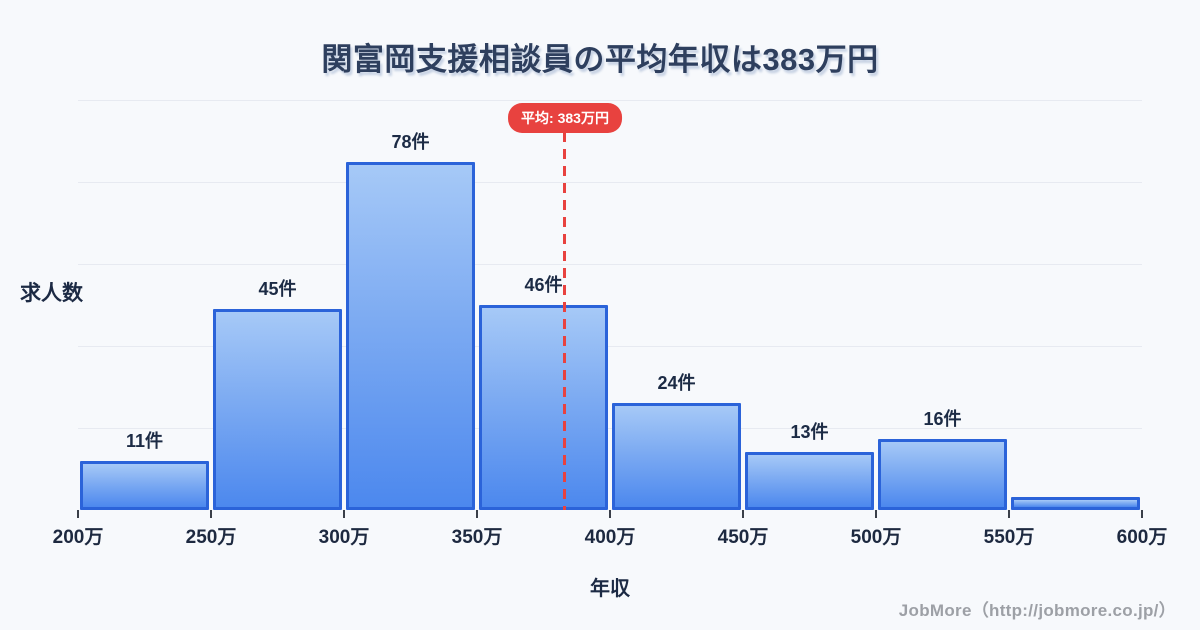 The height and width of the screenshot is (630, 1200). I want to click on bar-value-label: 78件, so click(410, 142).